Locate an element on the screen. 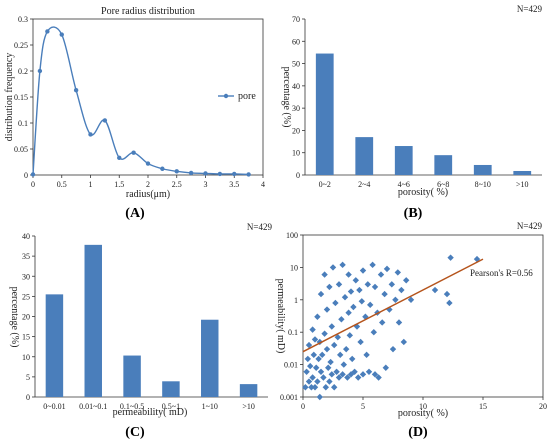 Image resolution: width=550 pixels, height=441 pixels. panel-b-x-tick-label: 6~8 is located at coordinates (443, 184).